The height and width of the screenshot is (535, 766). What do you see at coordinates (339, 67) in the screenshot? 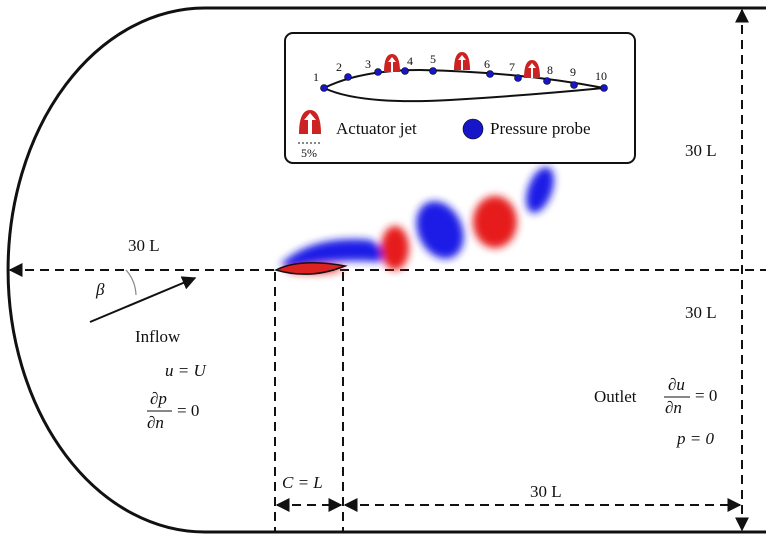
I see `probe-label: 2` at bounding box center [339, 67].